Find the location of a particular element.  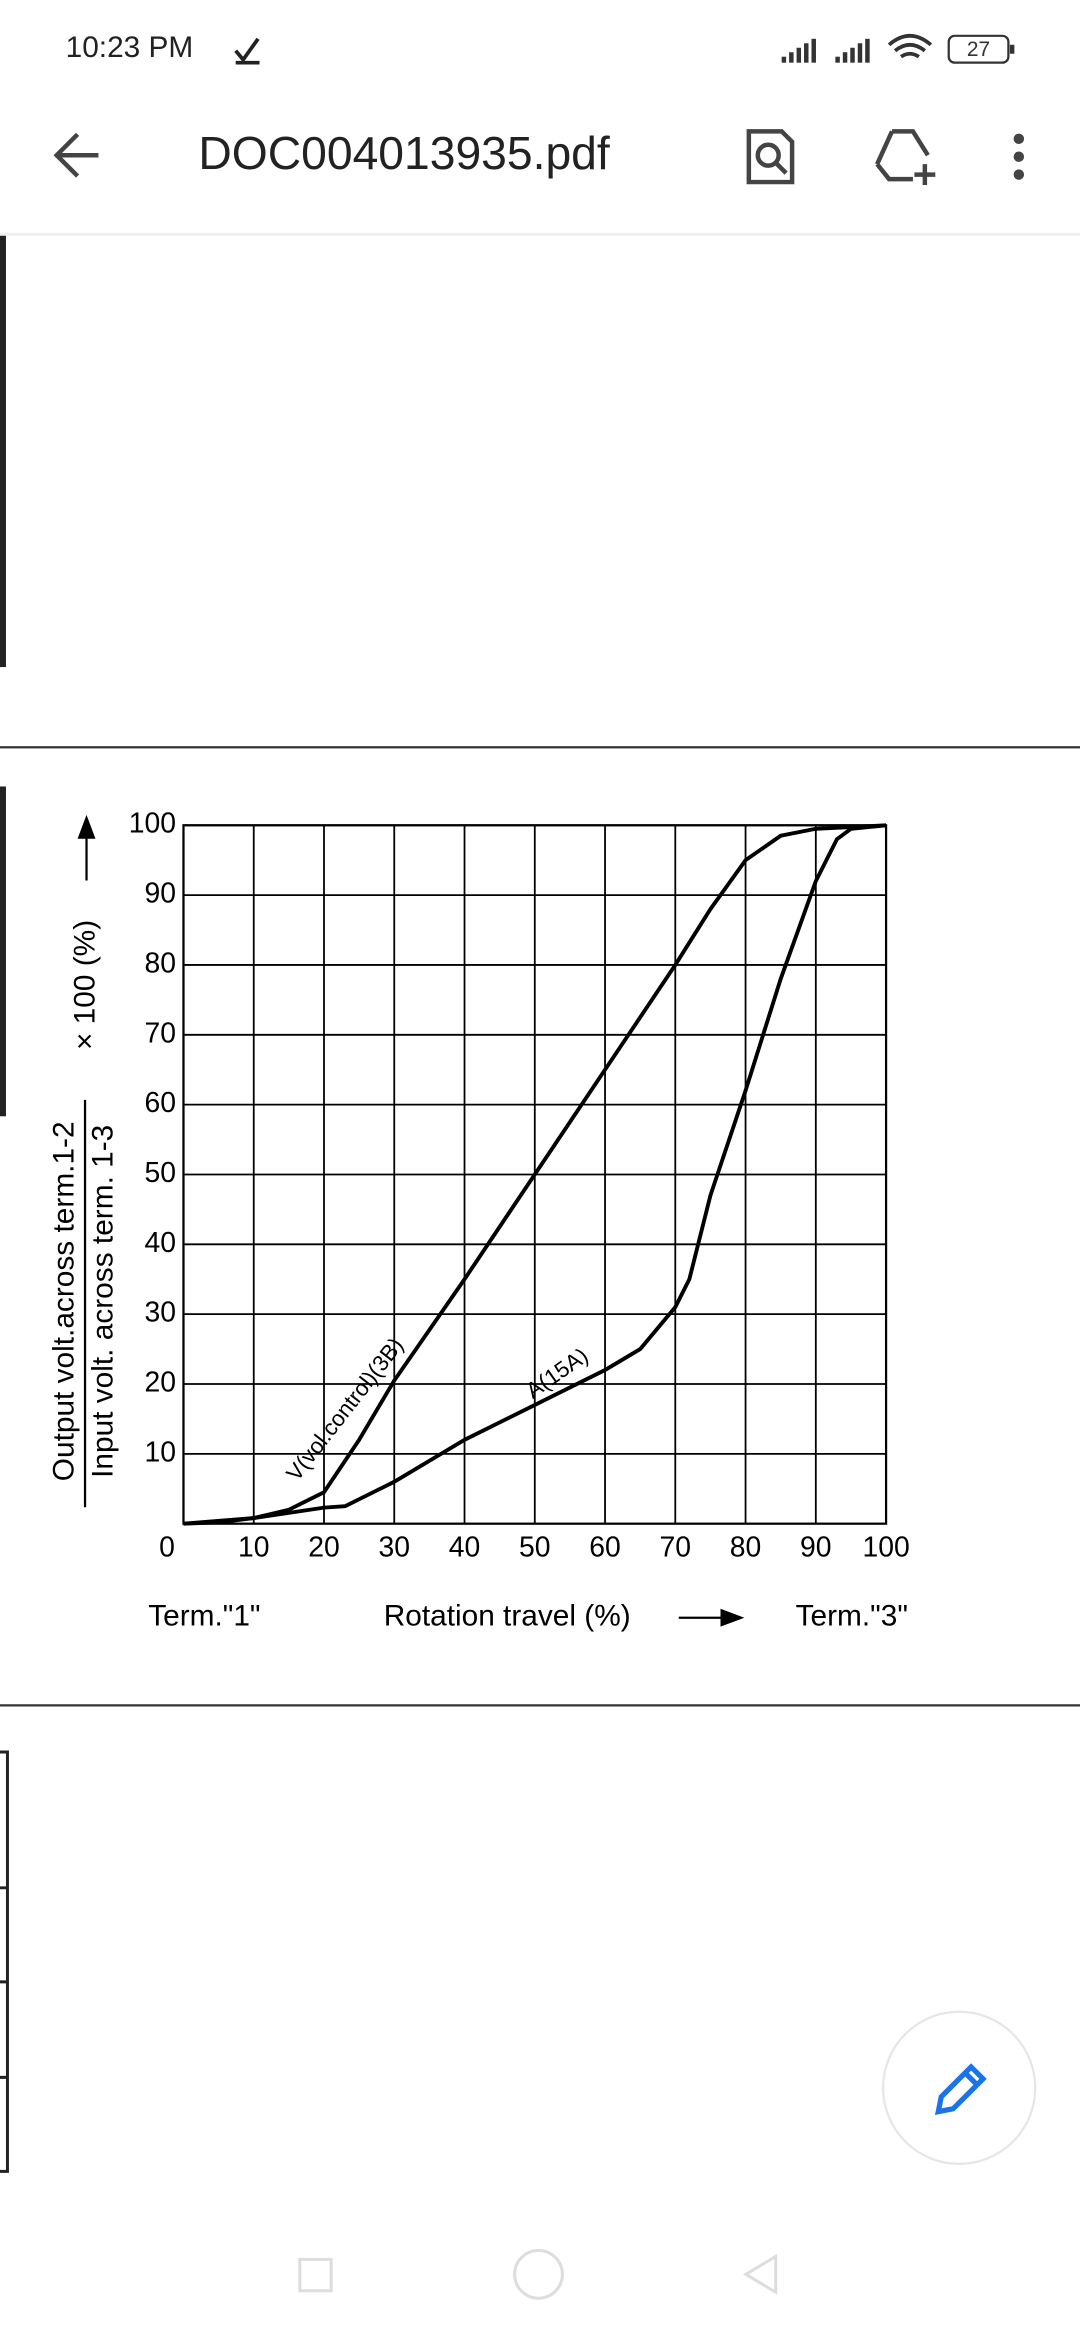

x-tick-label: 20 is located at coordinates (324, 1548).